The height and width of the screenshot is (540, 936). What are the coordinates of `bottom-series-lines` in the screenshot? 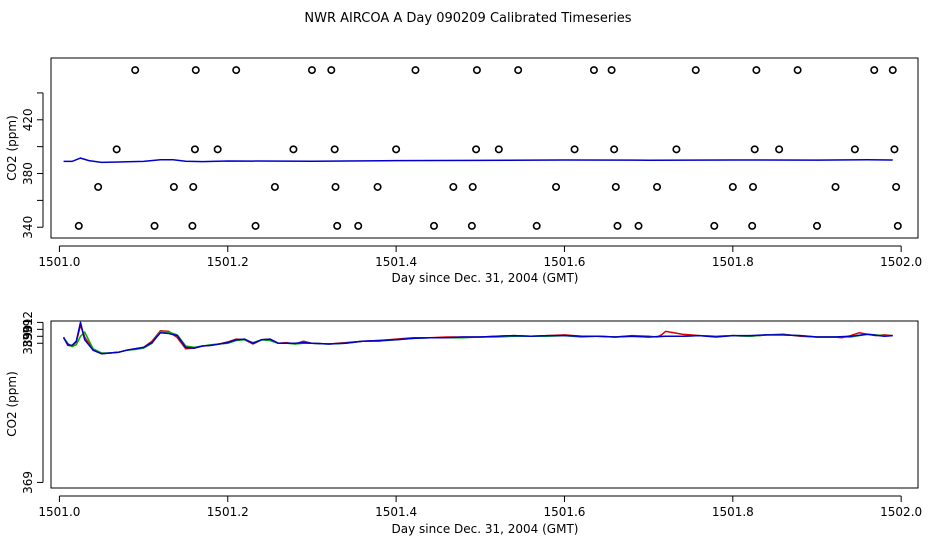 It's located at (477, 338).